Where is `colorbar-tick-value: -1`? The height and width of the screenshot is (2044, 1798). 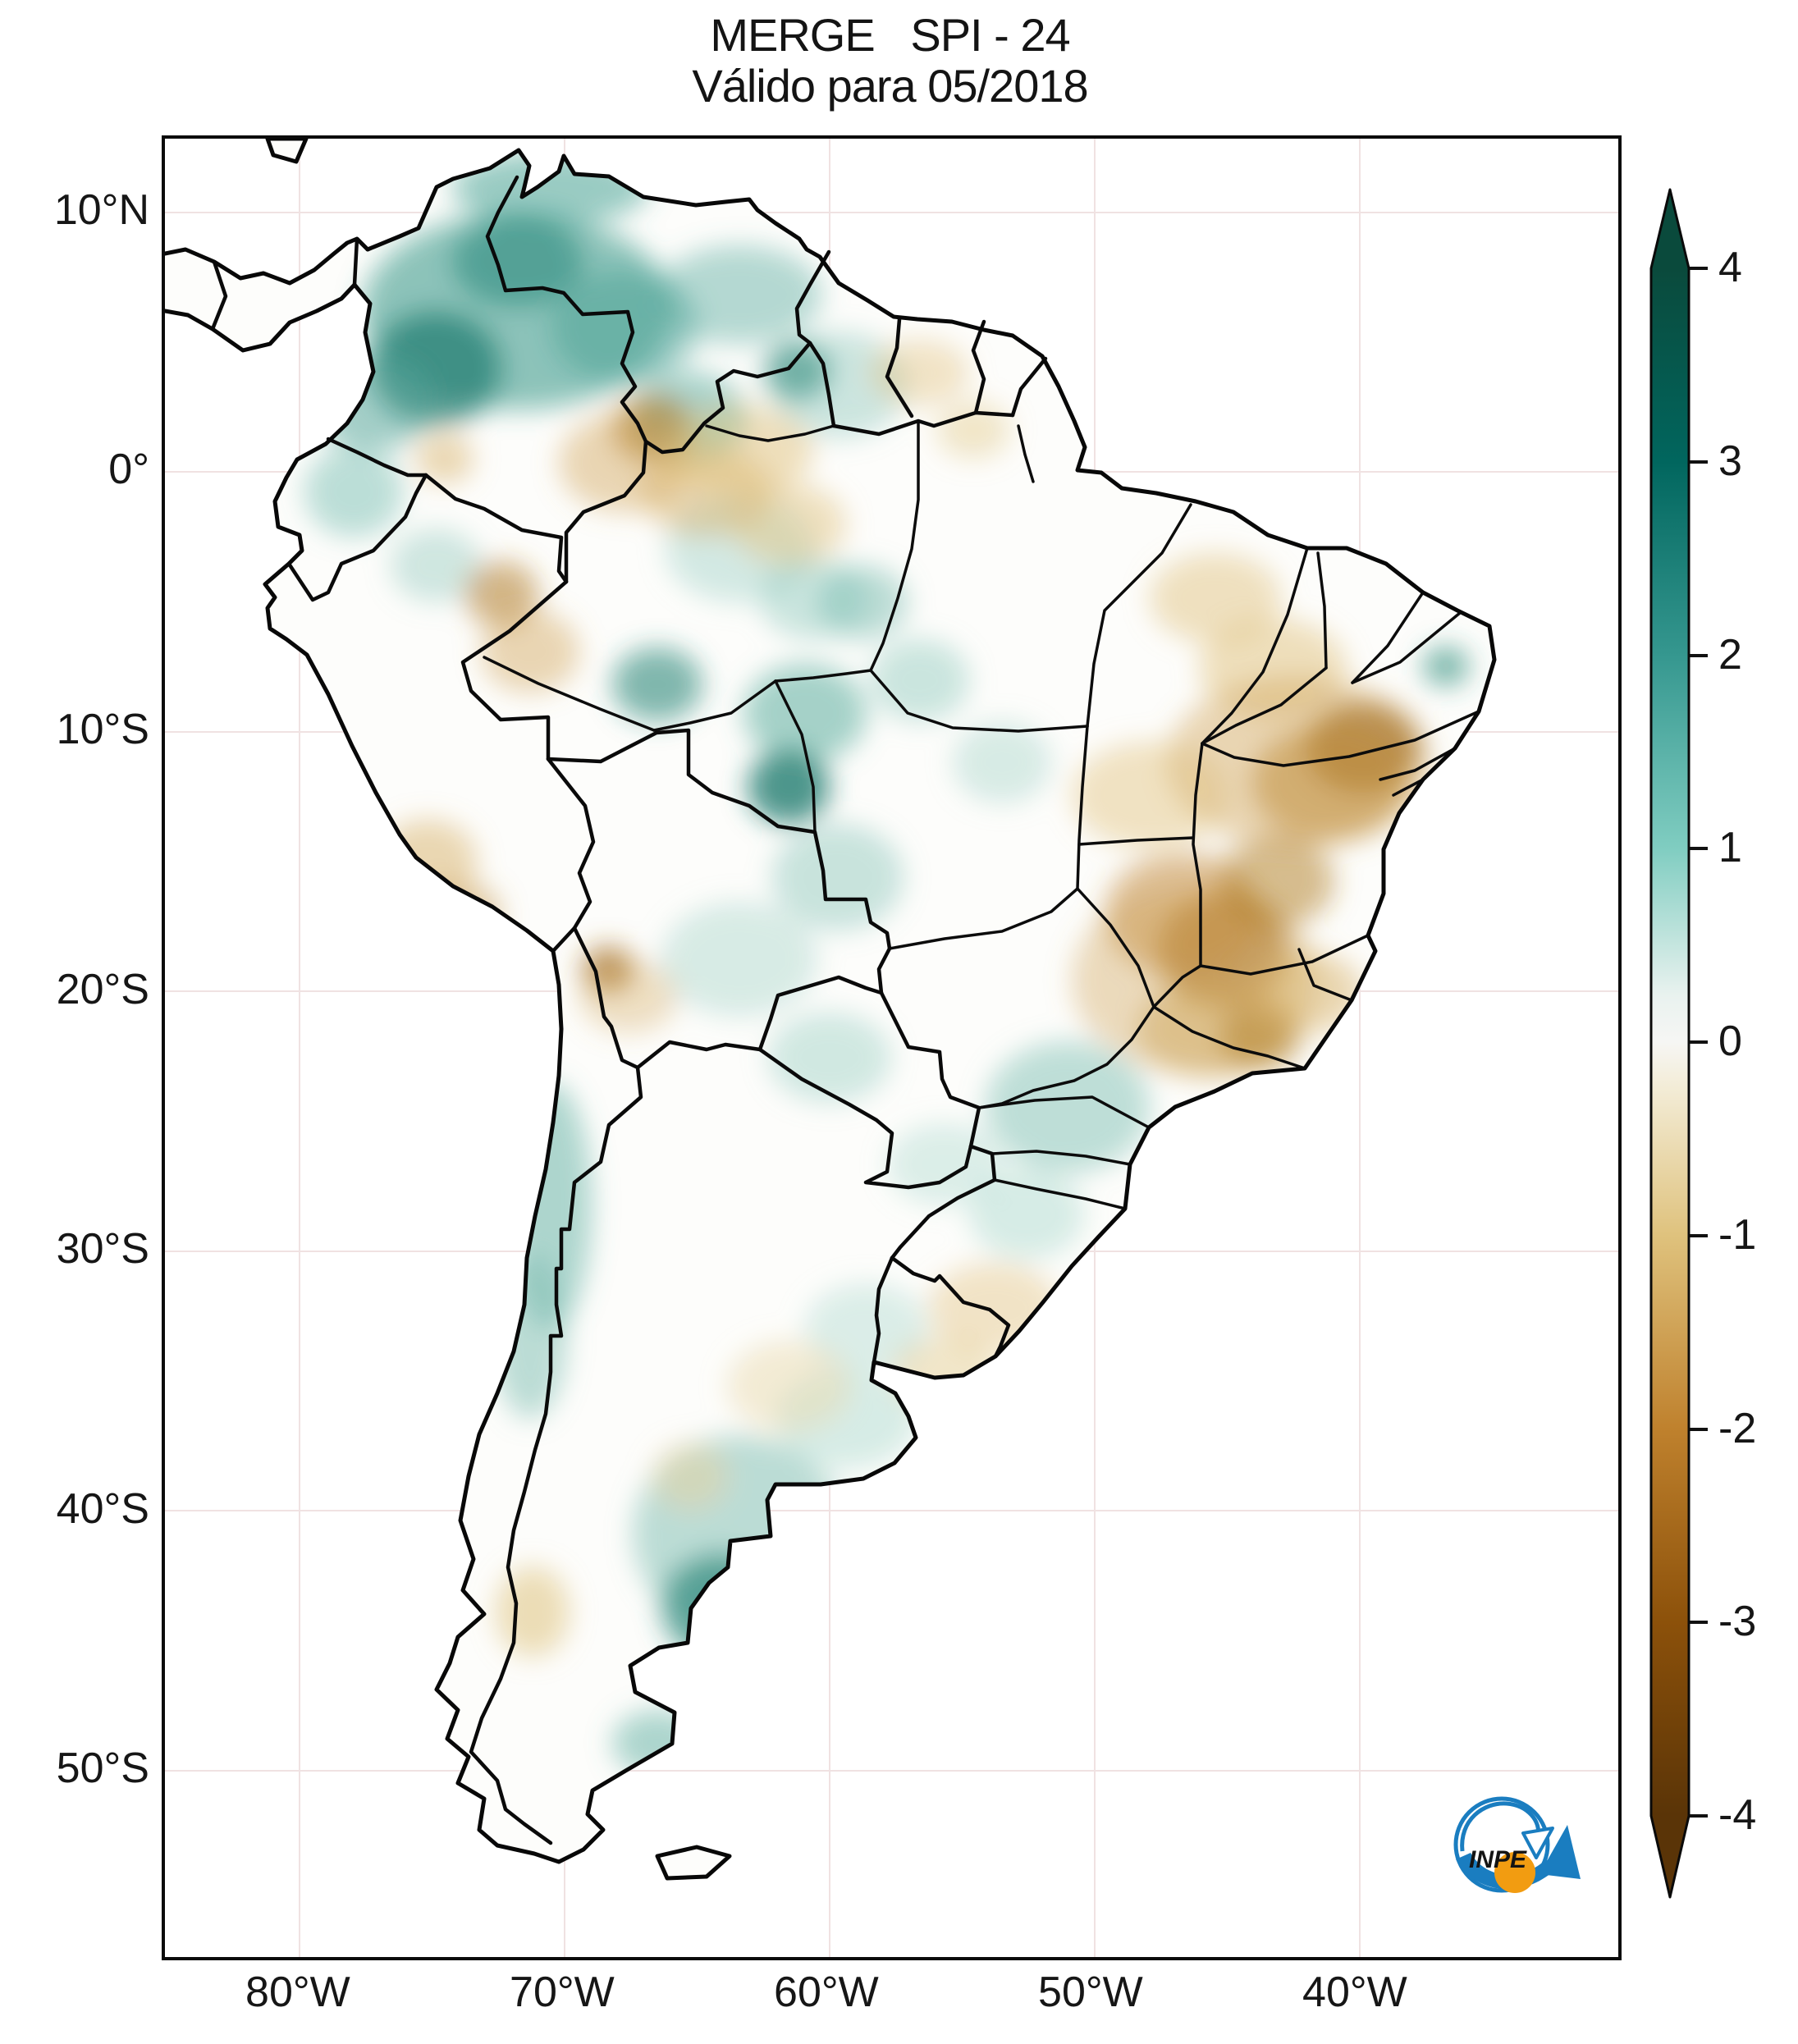
colorbar-tick-value: -1 is located at coordinates (1737, 1234).